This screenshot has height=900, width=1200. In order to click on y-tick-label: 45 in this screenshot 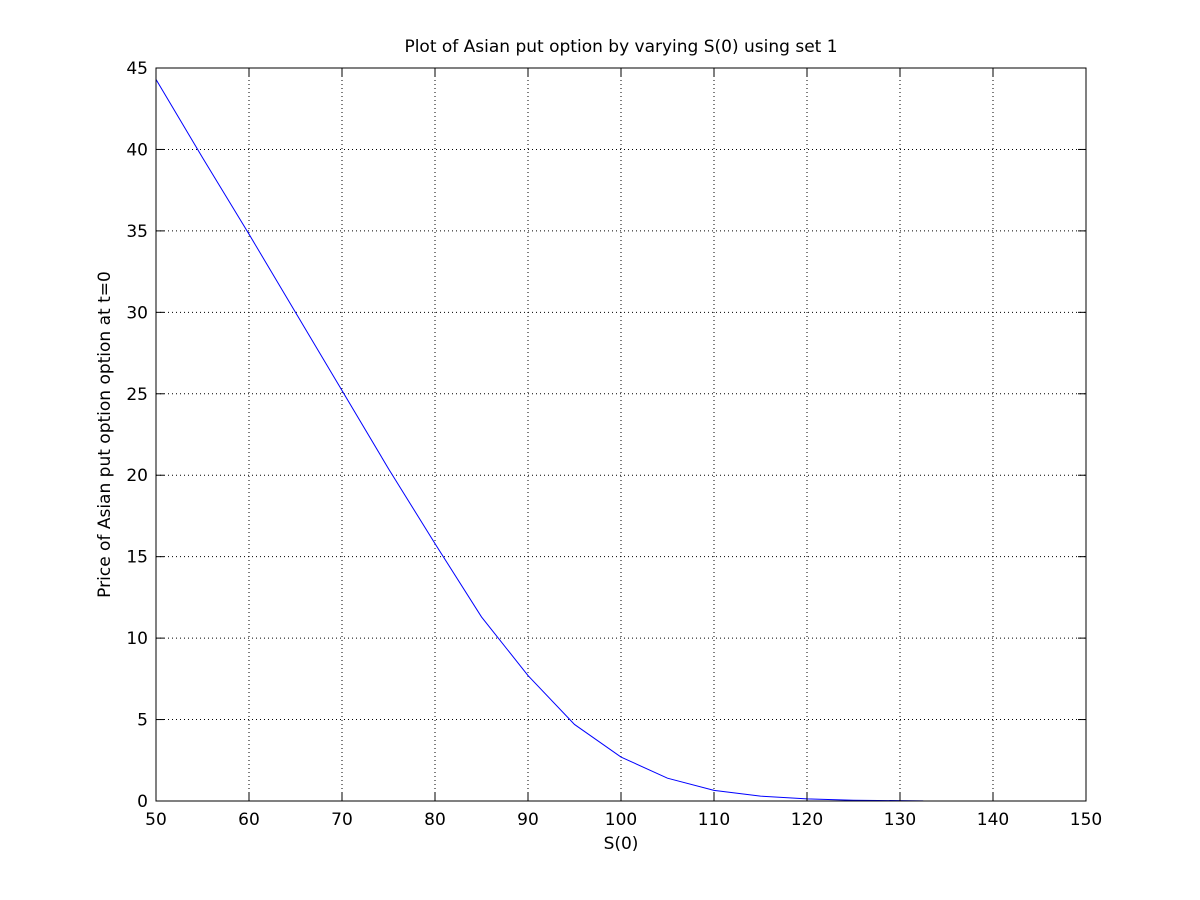, I will do `click(137, 69)`.